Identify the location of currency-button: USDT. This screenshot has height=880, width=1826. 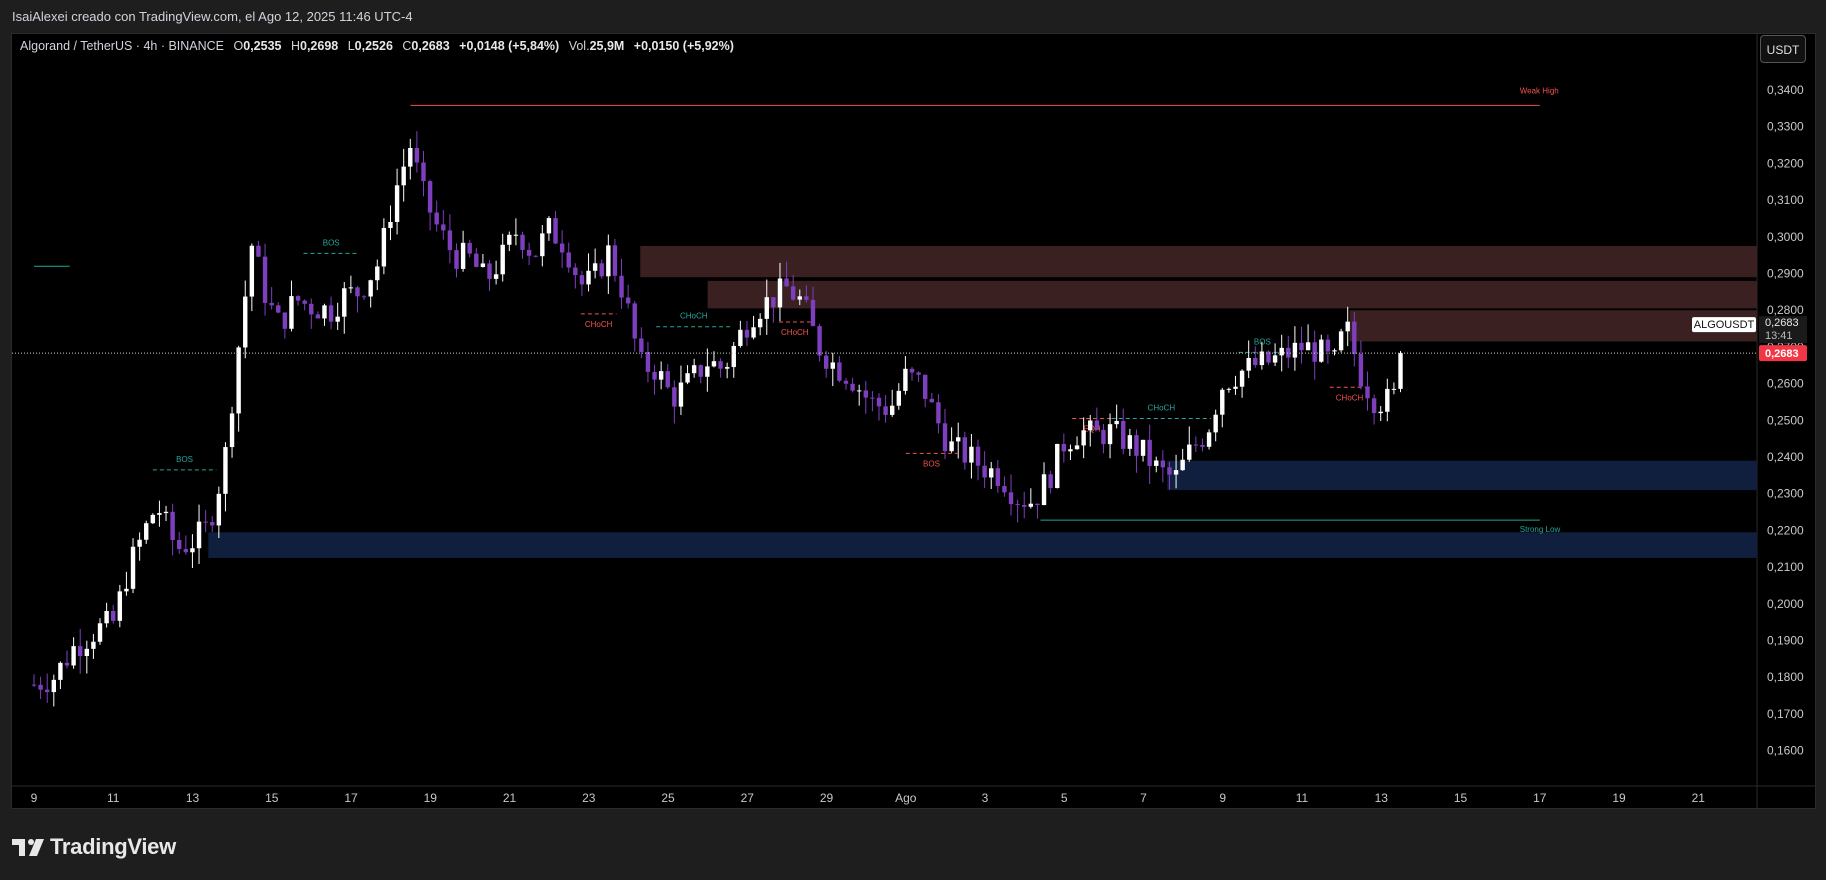
(1783, 49).